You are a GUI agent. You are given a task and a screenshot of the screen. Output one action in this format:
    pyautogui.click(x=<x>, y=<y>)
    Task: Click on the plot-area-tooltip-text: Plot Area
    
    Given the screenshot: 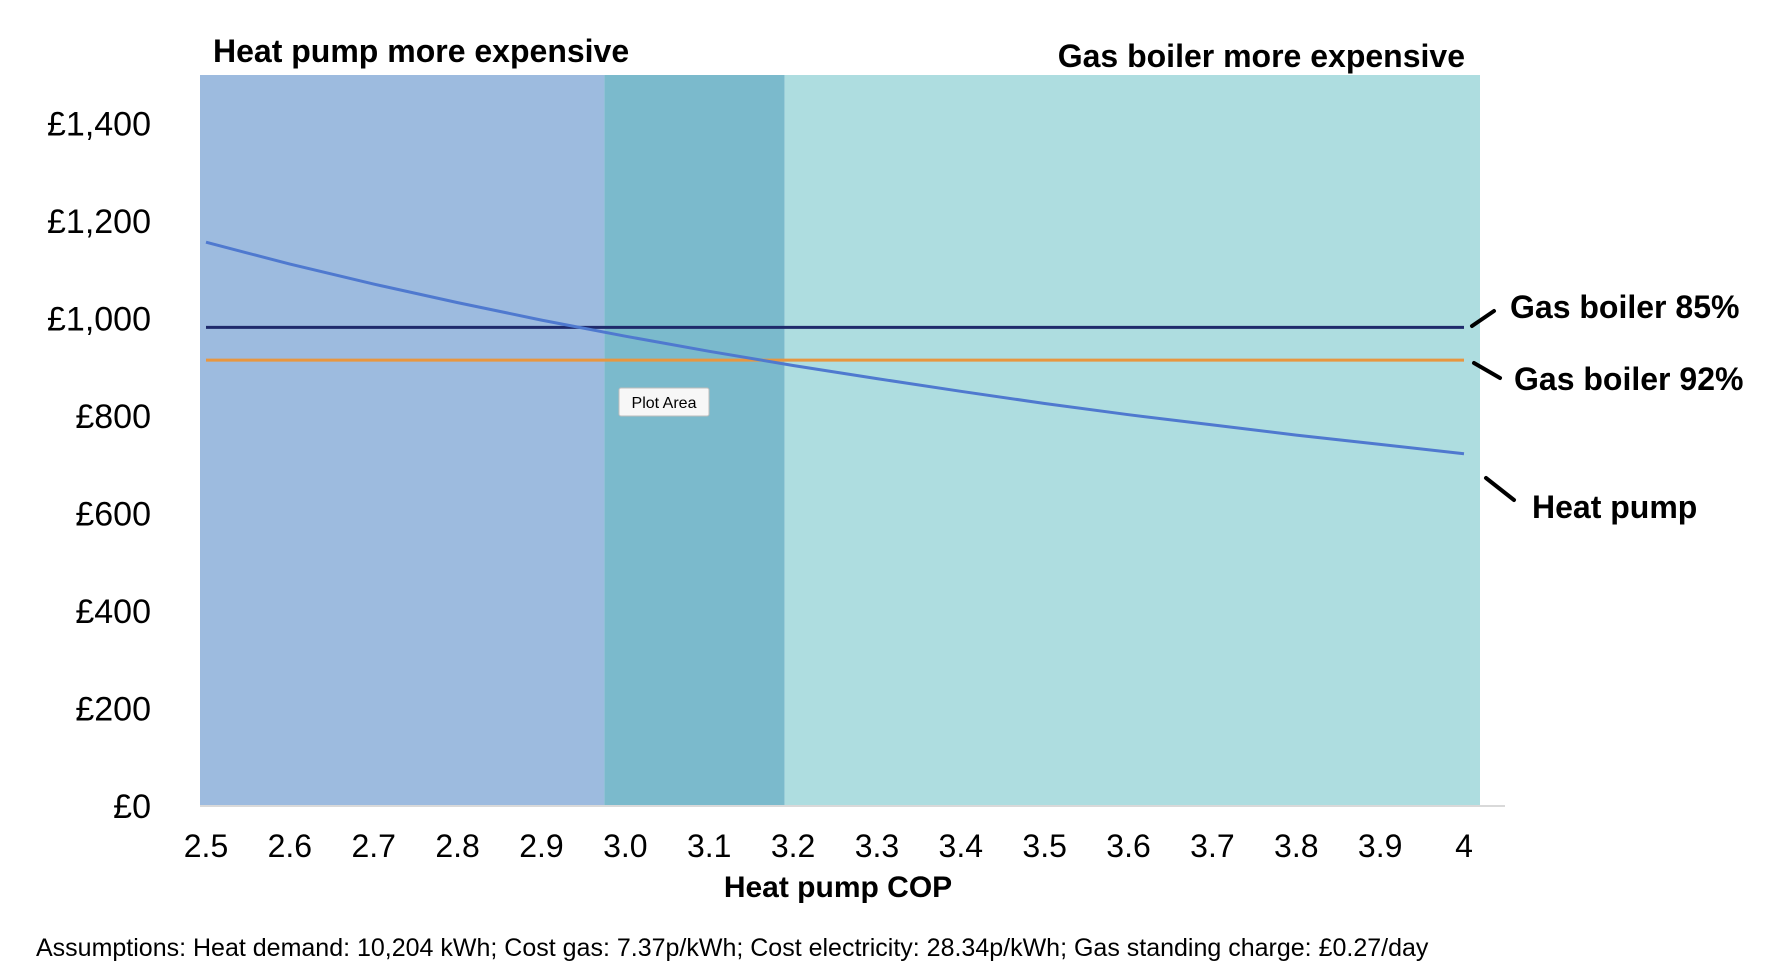 What is the action you would take?
    pyautogui.click(x=664, y=403)
    